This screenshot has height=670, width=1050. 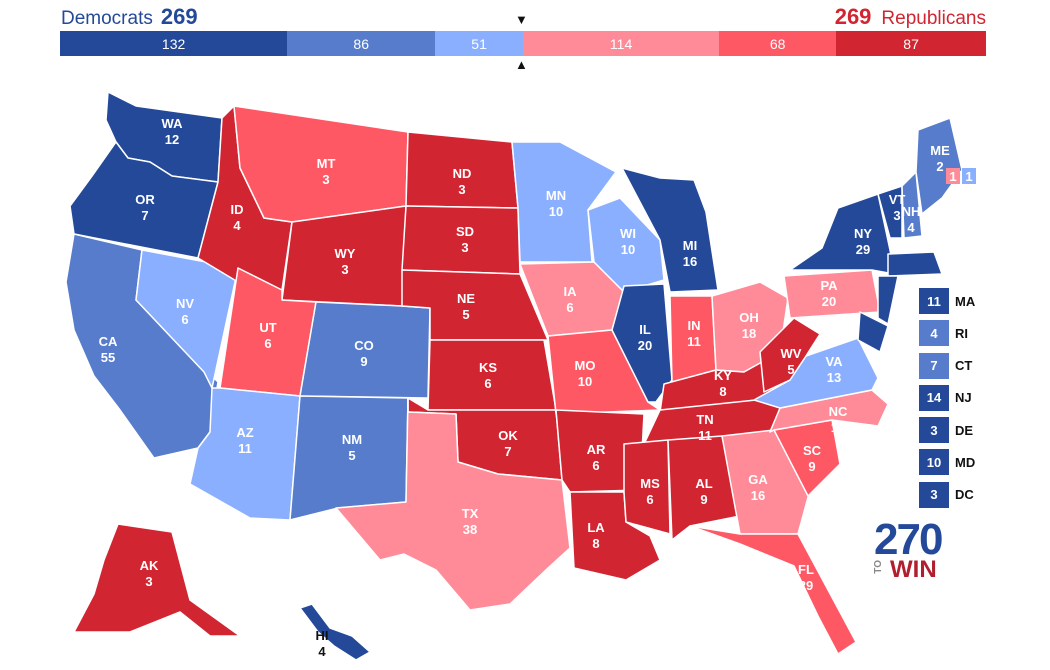 I want to click on state-label-ca: CA, so click(x=108, y=341).